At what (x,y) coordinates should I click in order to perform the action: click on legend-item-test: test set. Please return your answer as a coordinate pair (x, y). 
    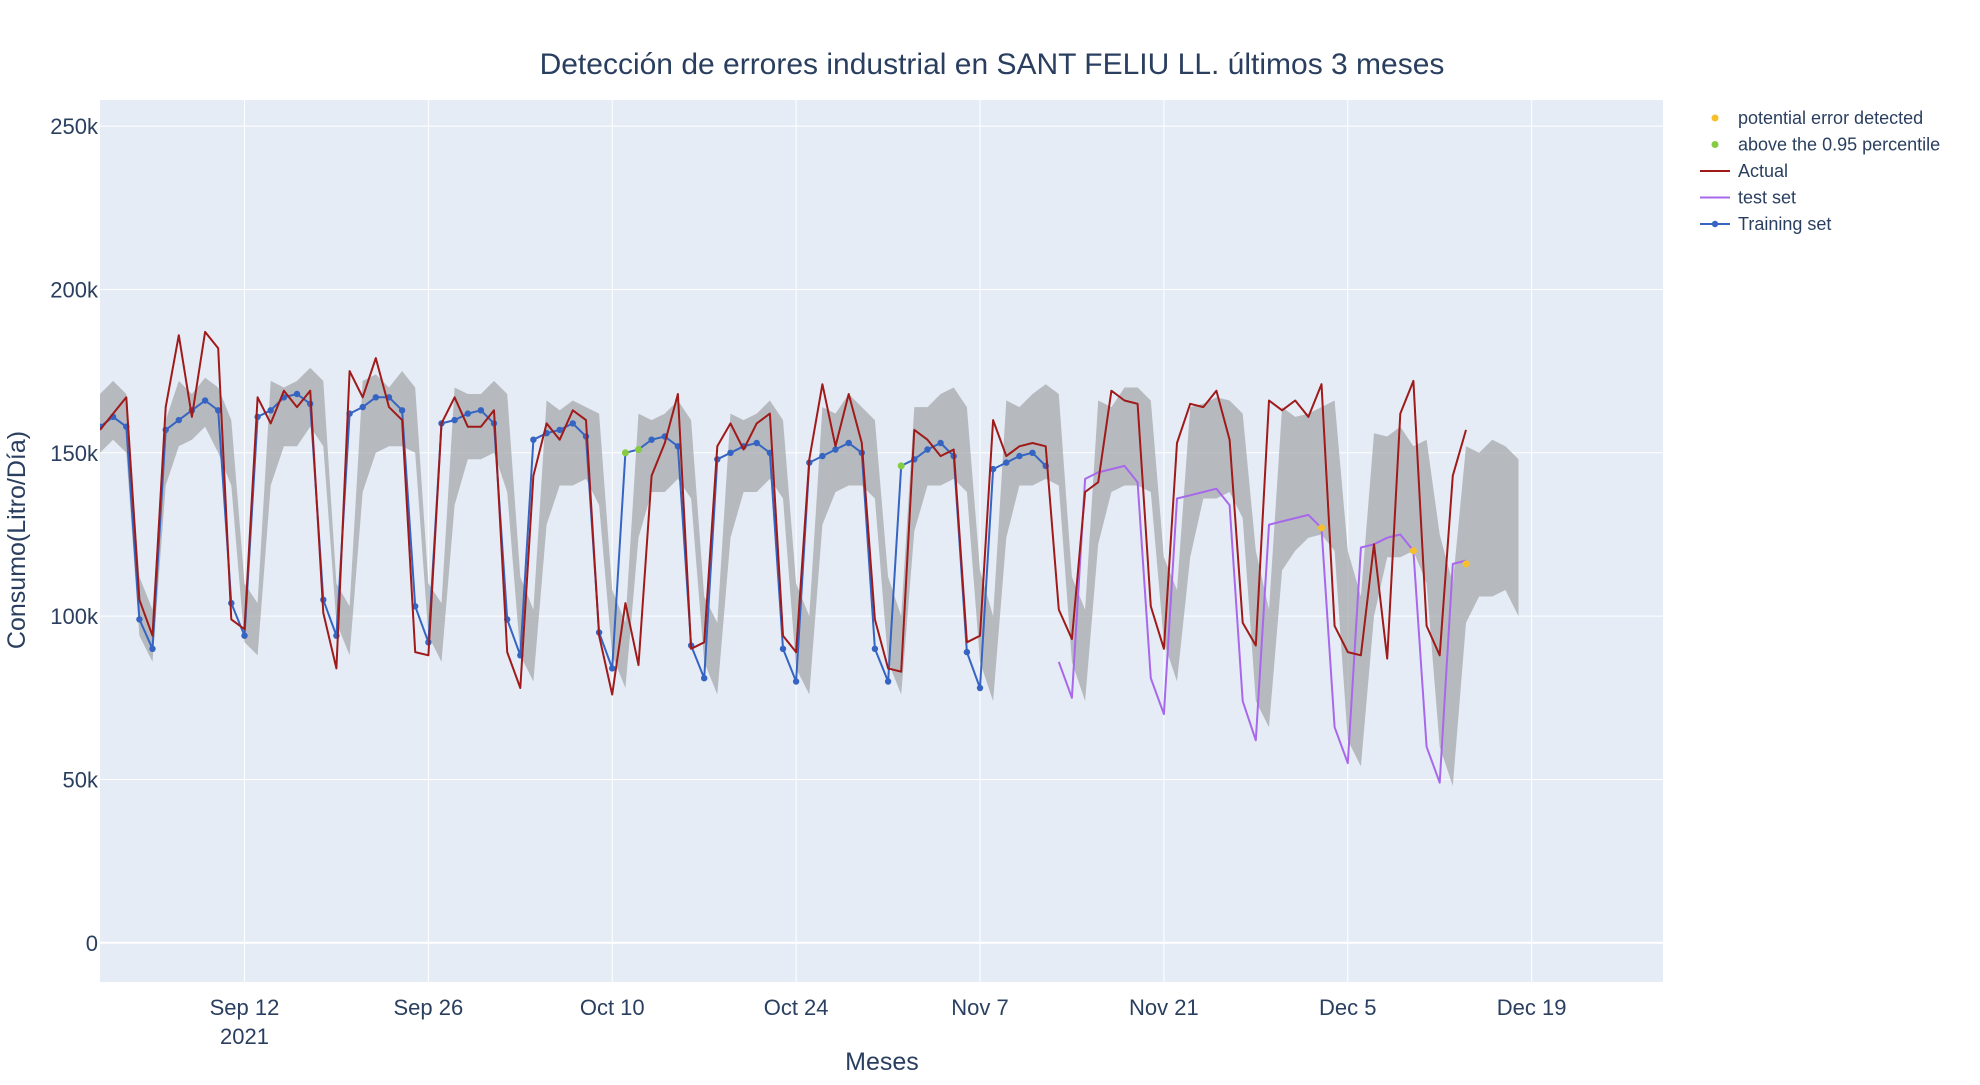
    Looking at the image, I should click on (1748, 198).